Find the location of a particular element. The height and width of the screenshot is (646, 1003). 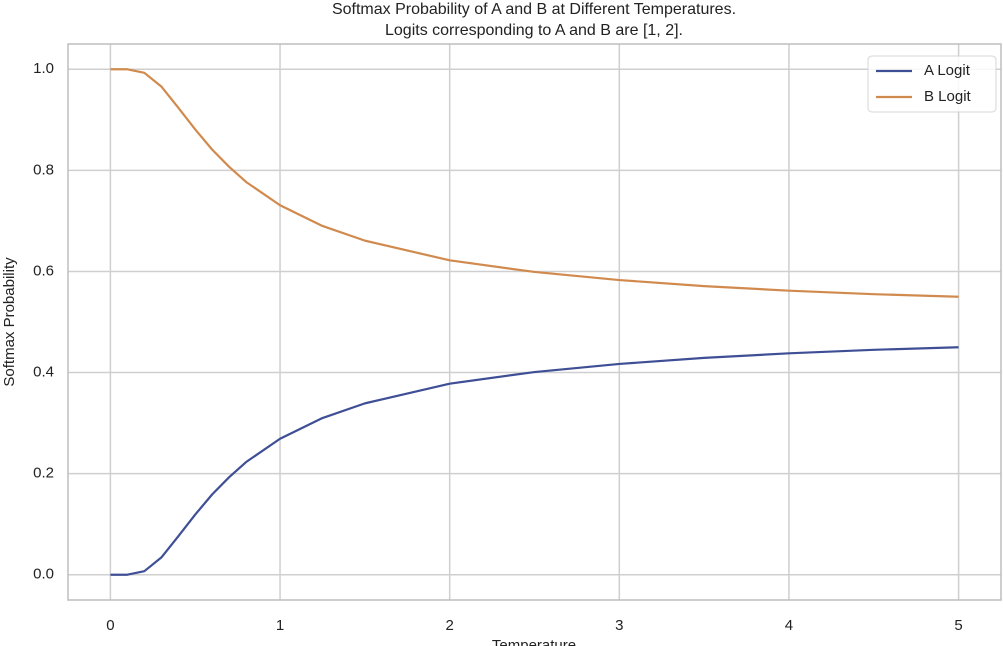

x-axis-label: Temperature is located at coordinates (534, 641).